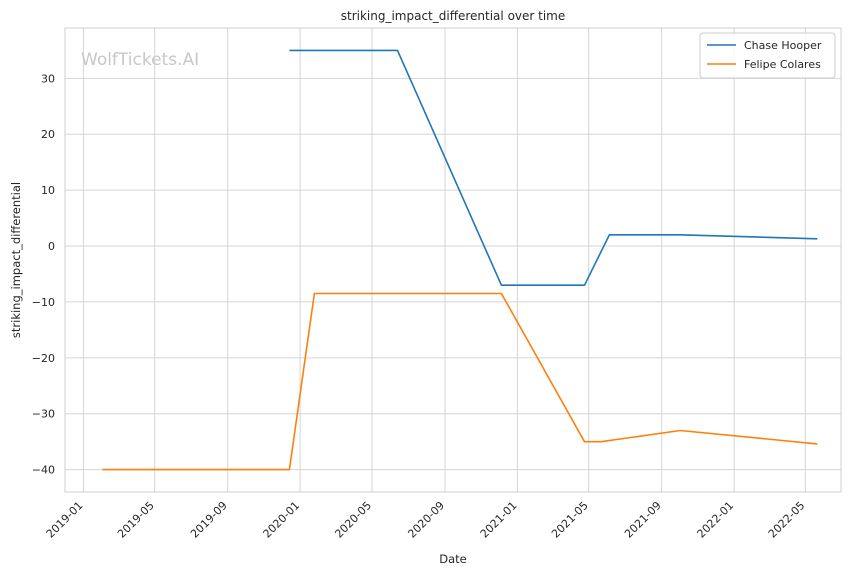  What do you see at coordinates (353, 520) in the screenshot?
I see `x-tick-label: 2020-05` at bounding box center [353, 520].